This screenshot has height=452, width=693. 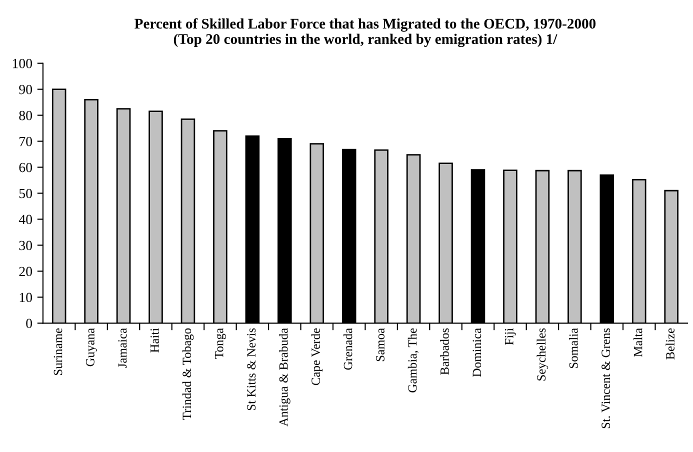 I want to click on y-tick-label: 30, so click(x=25, y=245).